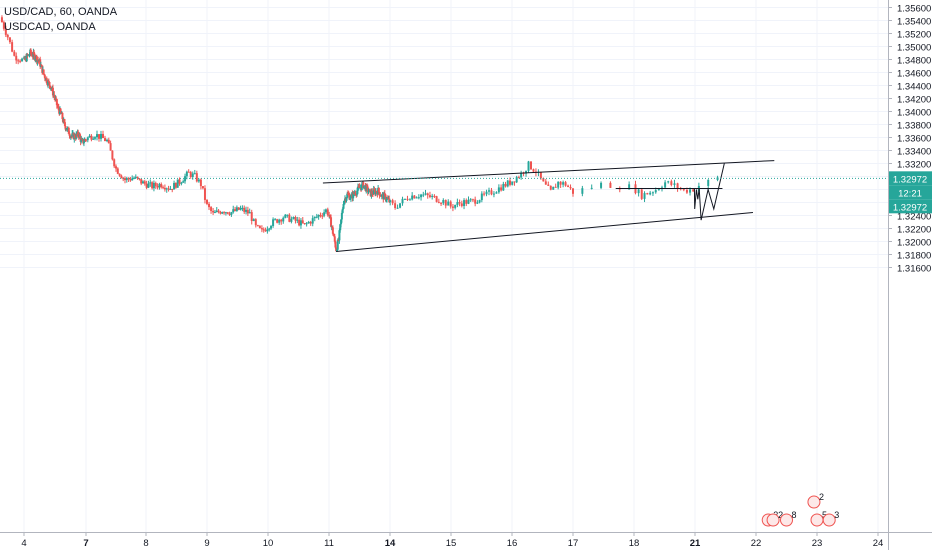  Describe the element at coordinates (548, 172) in the screenshot. I see `trendline-channel-upper` at that location.